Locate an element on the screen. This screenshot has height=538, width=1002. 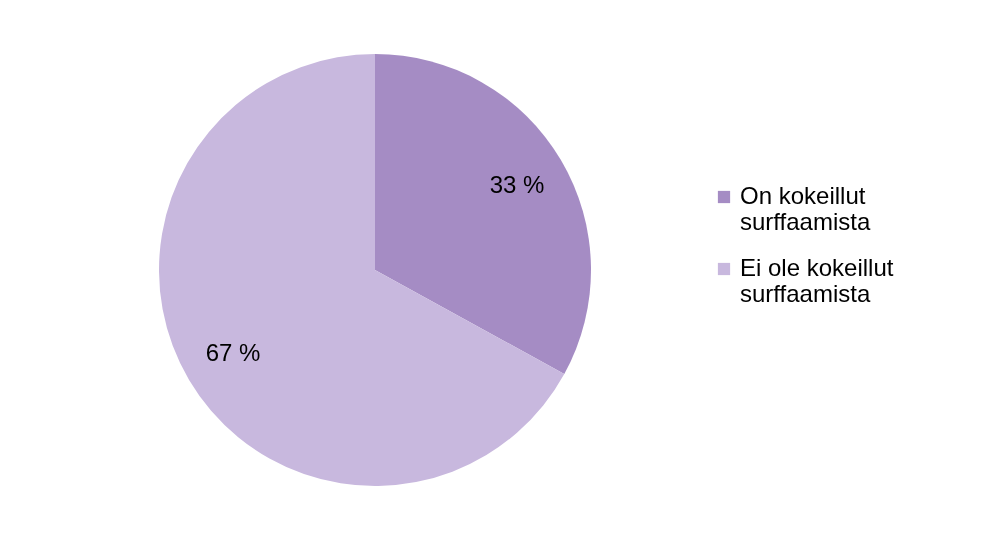
legend-label: On kokeillut surffaamista is located at coordinates (805, 208).